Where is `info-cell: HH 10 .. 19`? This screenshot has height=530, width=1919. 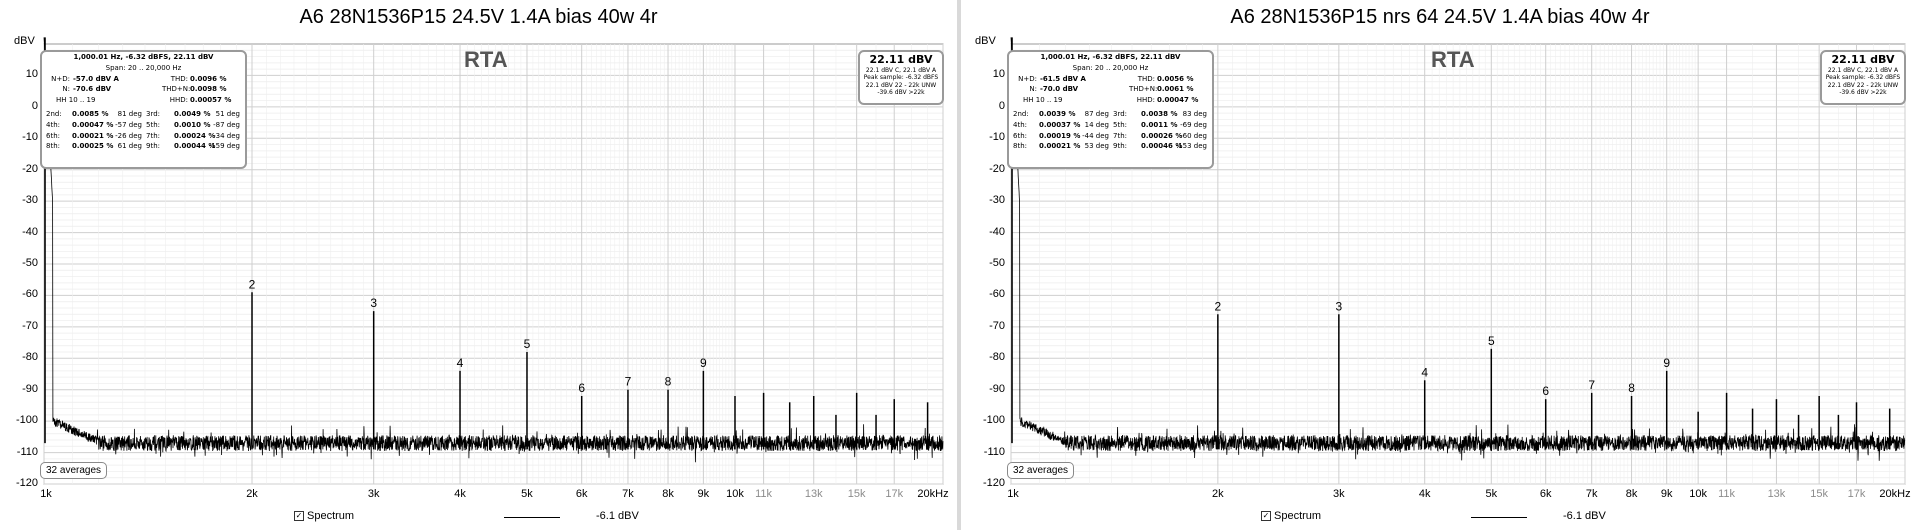
info-cell: HH 10 .. 19 is located at coordinates (76, 100).